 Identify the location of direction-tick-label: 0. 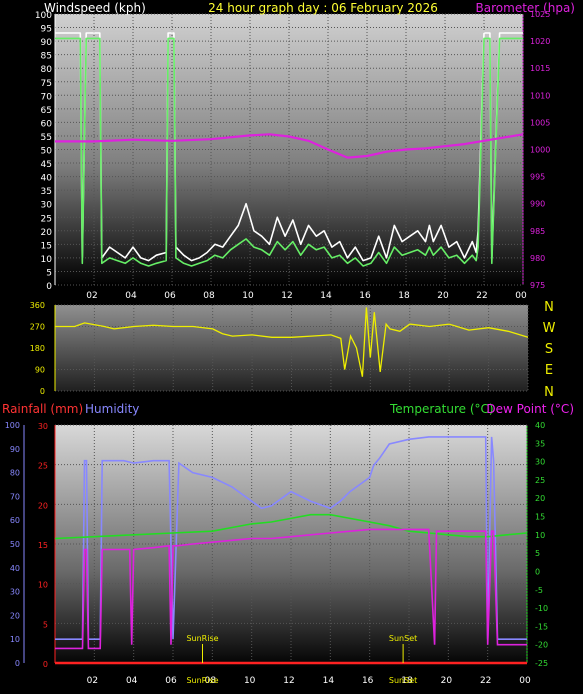
(42, 391).